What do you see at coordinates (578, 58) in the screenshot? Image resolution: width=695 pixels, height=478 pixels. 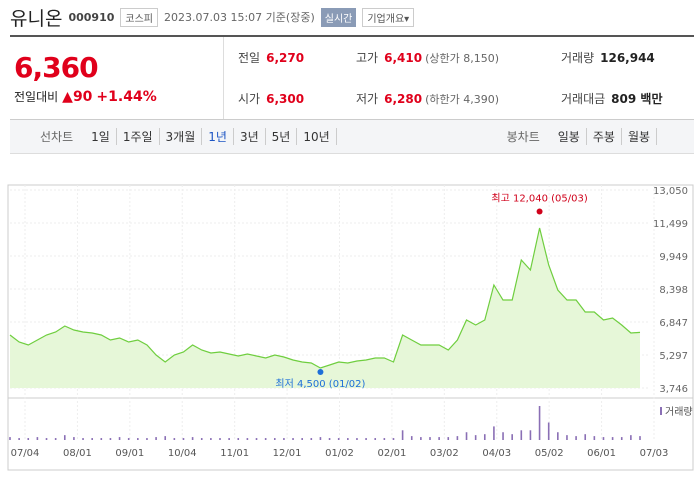 I see `cell-label: 거래량` at bounding box center [578, 58].